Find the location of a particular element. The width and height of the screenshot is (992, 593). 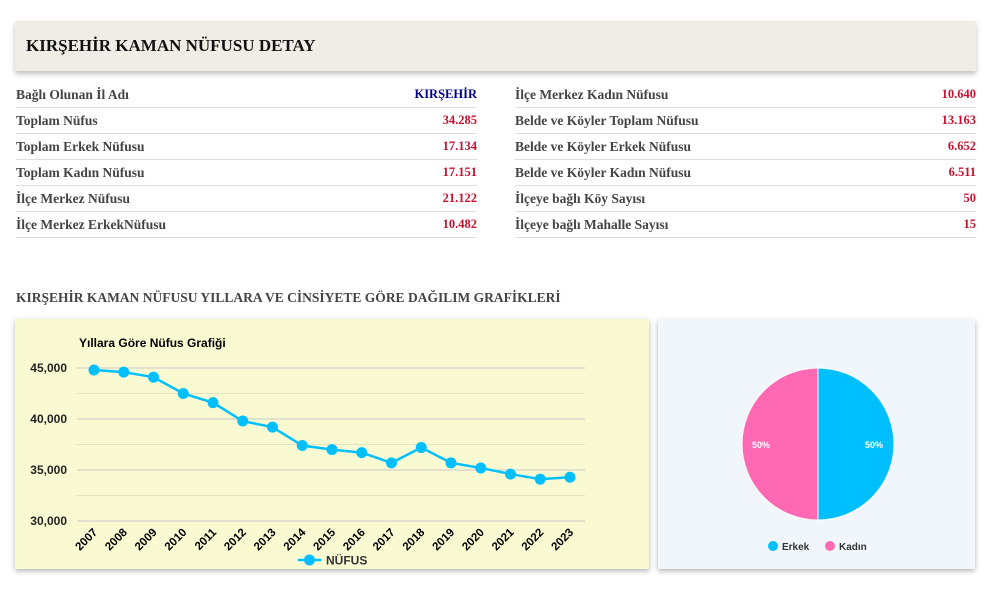

pie-chart: 50% 50% Erkek Kadın is located at coordinates (818, 460).